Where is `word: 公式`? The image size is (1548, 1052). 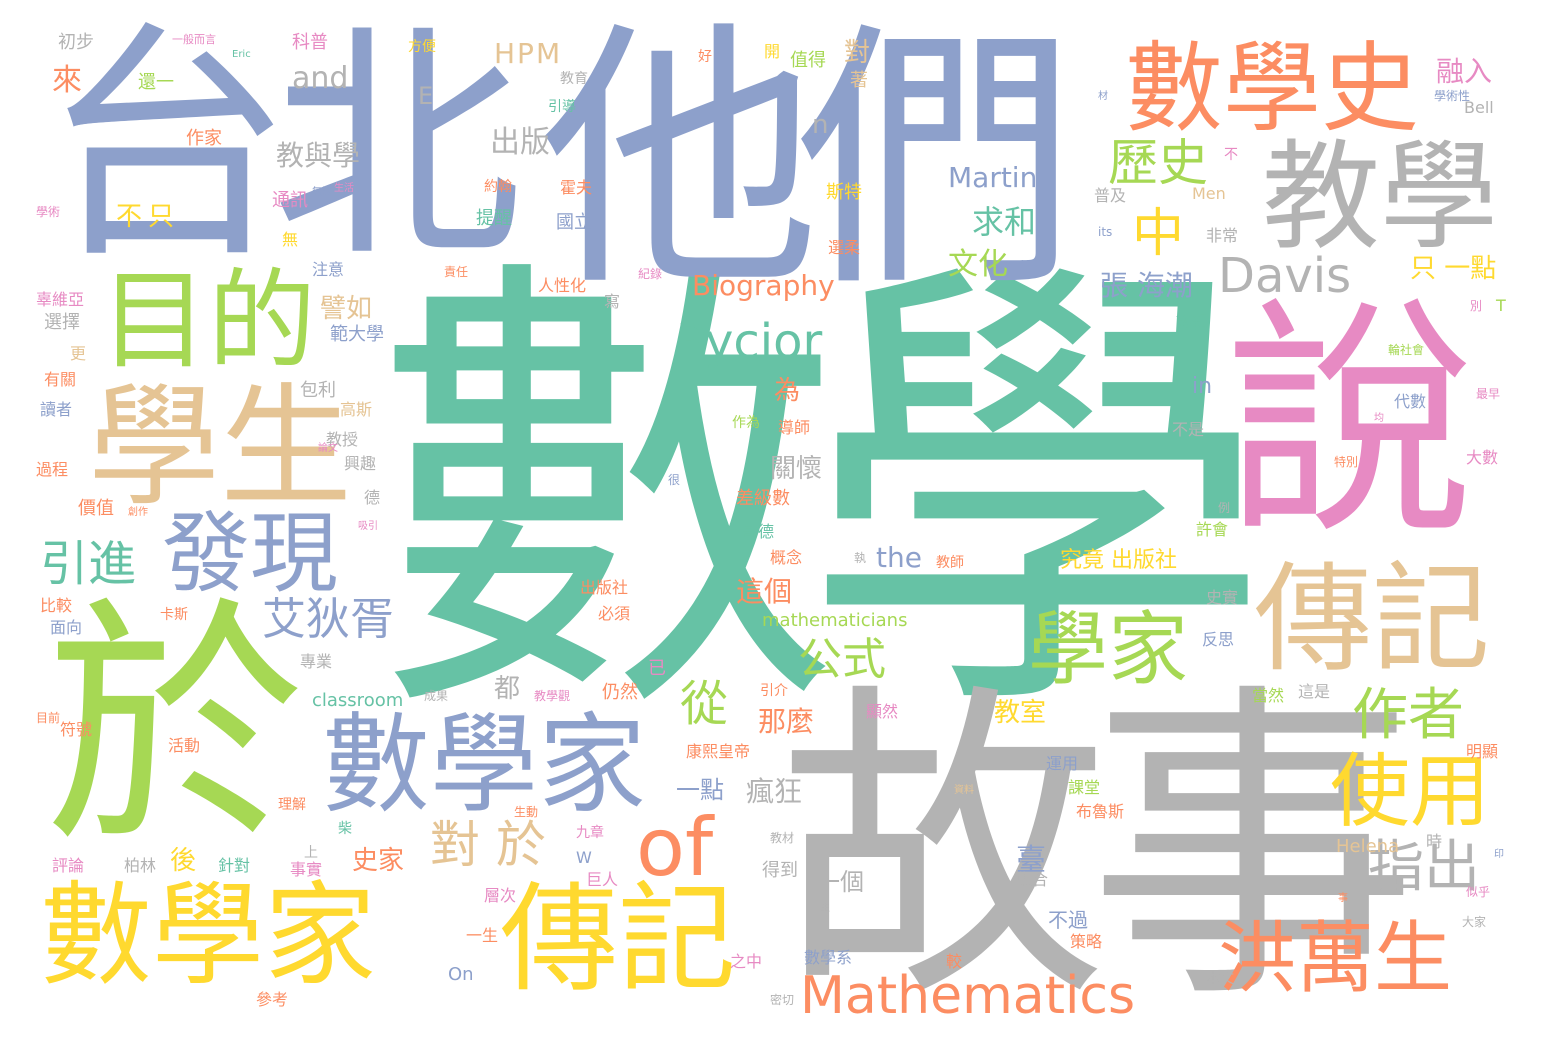 word: 公式 is located at coordinates (842, 659).